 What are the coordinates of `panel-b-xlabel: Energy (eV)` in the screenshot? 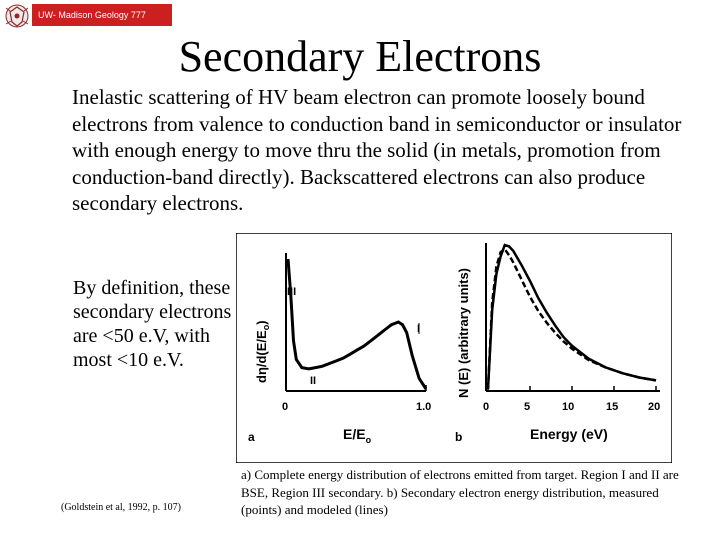 It's located at (569, 434).